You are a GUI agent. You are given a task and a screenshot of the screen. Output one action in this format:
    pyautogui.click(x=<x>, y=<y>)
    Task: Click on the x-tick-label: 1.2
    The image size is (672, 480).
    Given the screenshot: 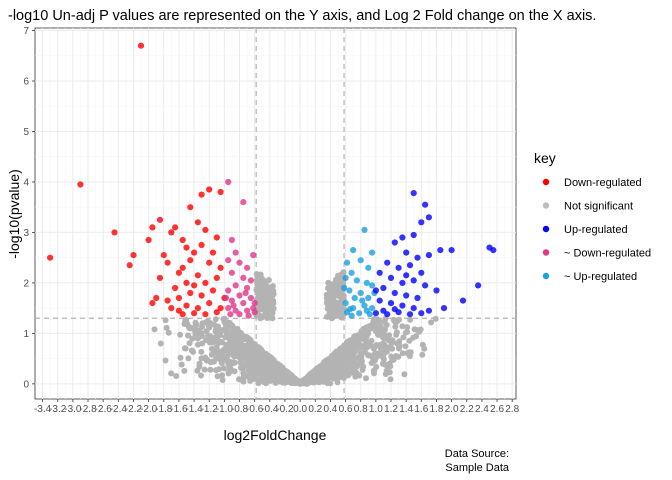 What is the action you would take?
    pyautogui.click(x=391, y=409)
    